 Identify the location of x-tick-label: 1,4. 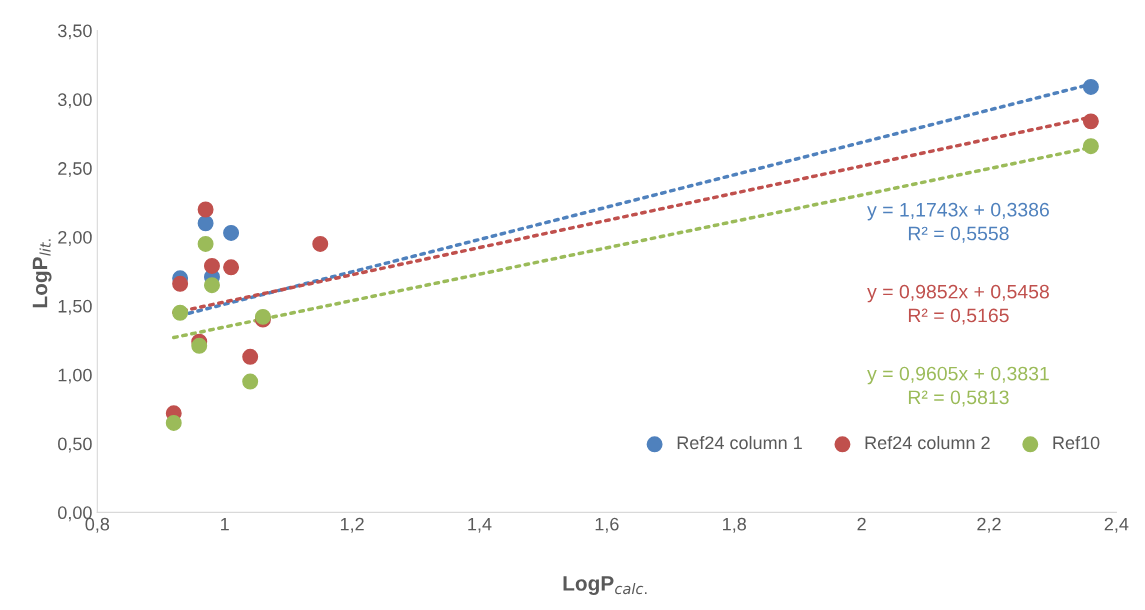
(480, 525).